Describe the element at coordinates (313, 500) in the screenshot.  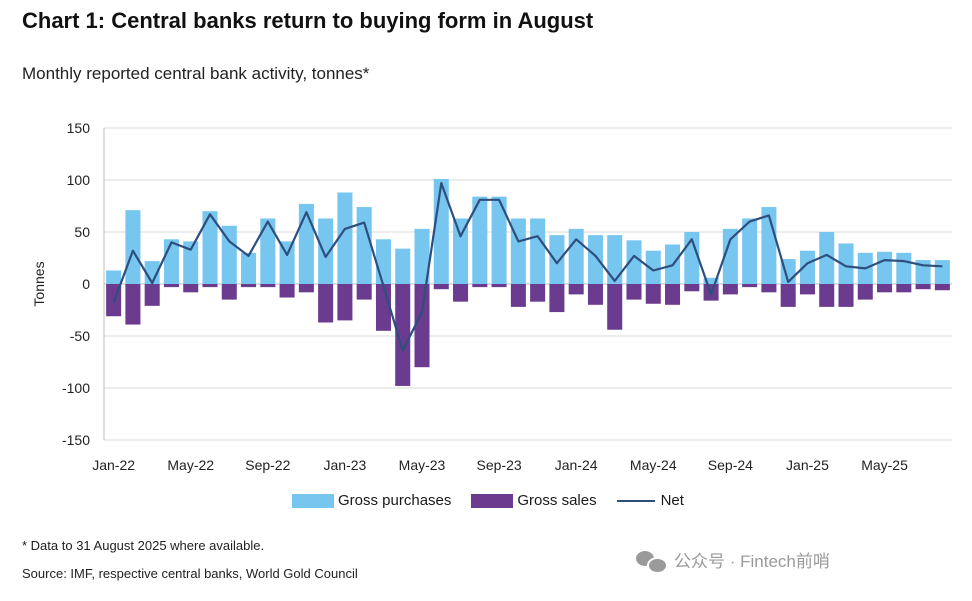
I see `legend-swatch-purchases` at that location.